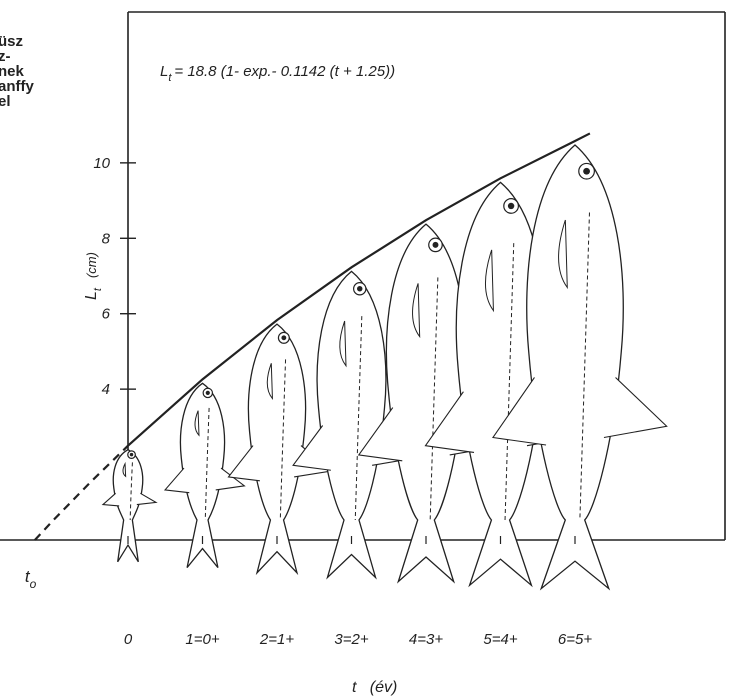 This screenshot has width=743, height=700. Describe the element at coordinates (106, 314) in the screenshot. I see `y-tick-label: 6` at that location.